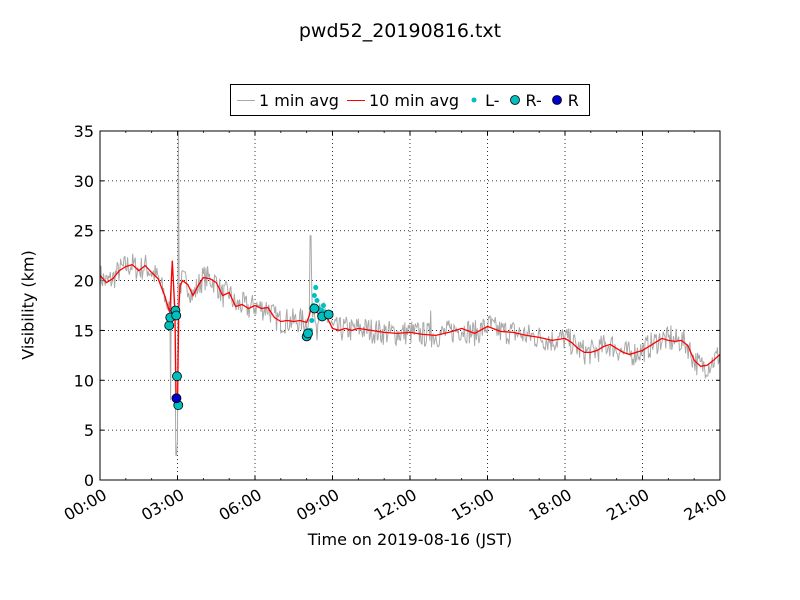  I want to click on legend-item-10min: 10 min avg, so click(403, 100).